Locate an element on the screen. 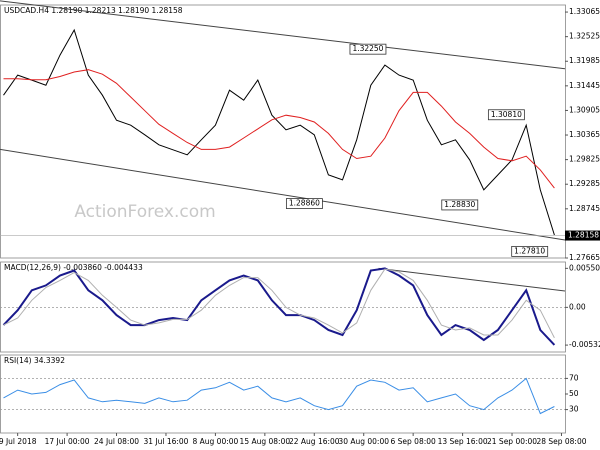 This screenshot has width=600, height=450. last-price-box is located at coordinates (582, 235).